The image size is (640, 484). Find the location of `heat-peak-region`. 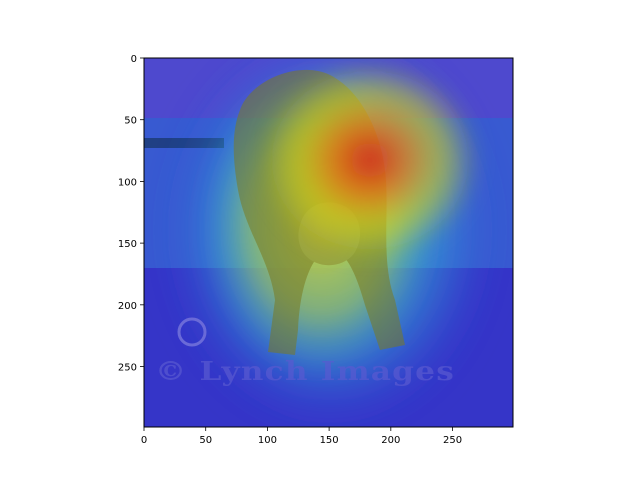

heat-peak-region is located at coordinates (370, 160).